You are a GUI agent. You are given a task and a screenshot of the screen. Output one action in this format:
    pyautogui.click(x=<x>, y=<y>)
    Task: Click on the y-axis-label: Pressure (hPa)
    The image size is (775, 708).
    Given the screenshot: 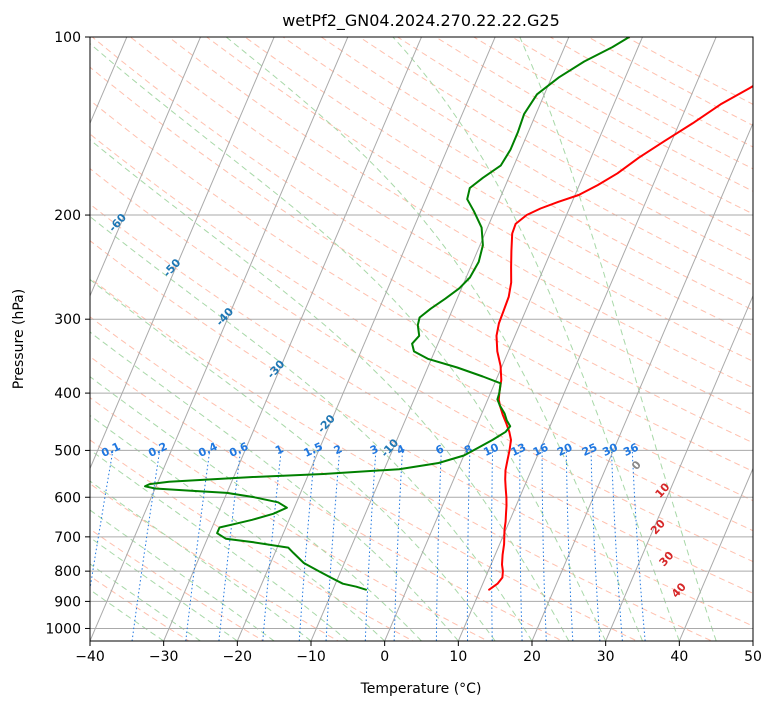 What is the action you would take?
    pyautogui.click(x=19, y=339)
    